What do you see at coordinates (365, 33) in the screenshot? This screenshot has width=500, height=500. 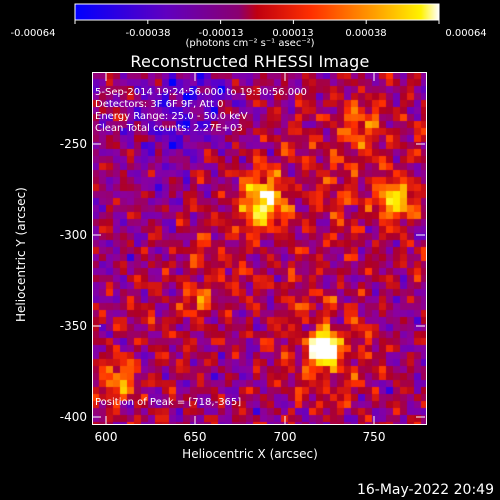 I see `colorbar-tick-label: 0.00038` at bounding box center [365, 33].